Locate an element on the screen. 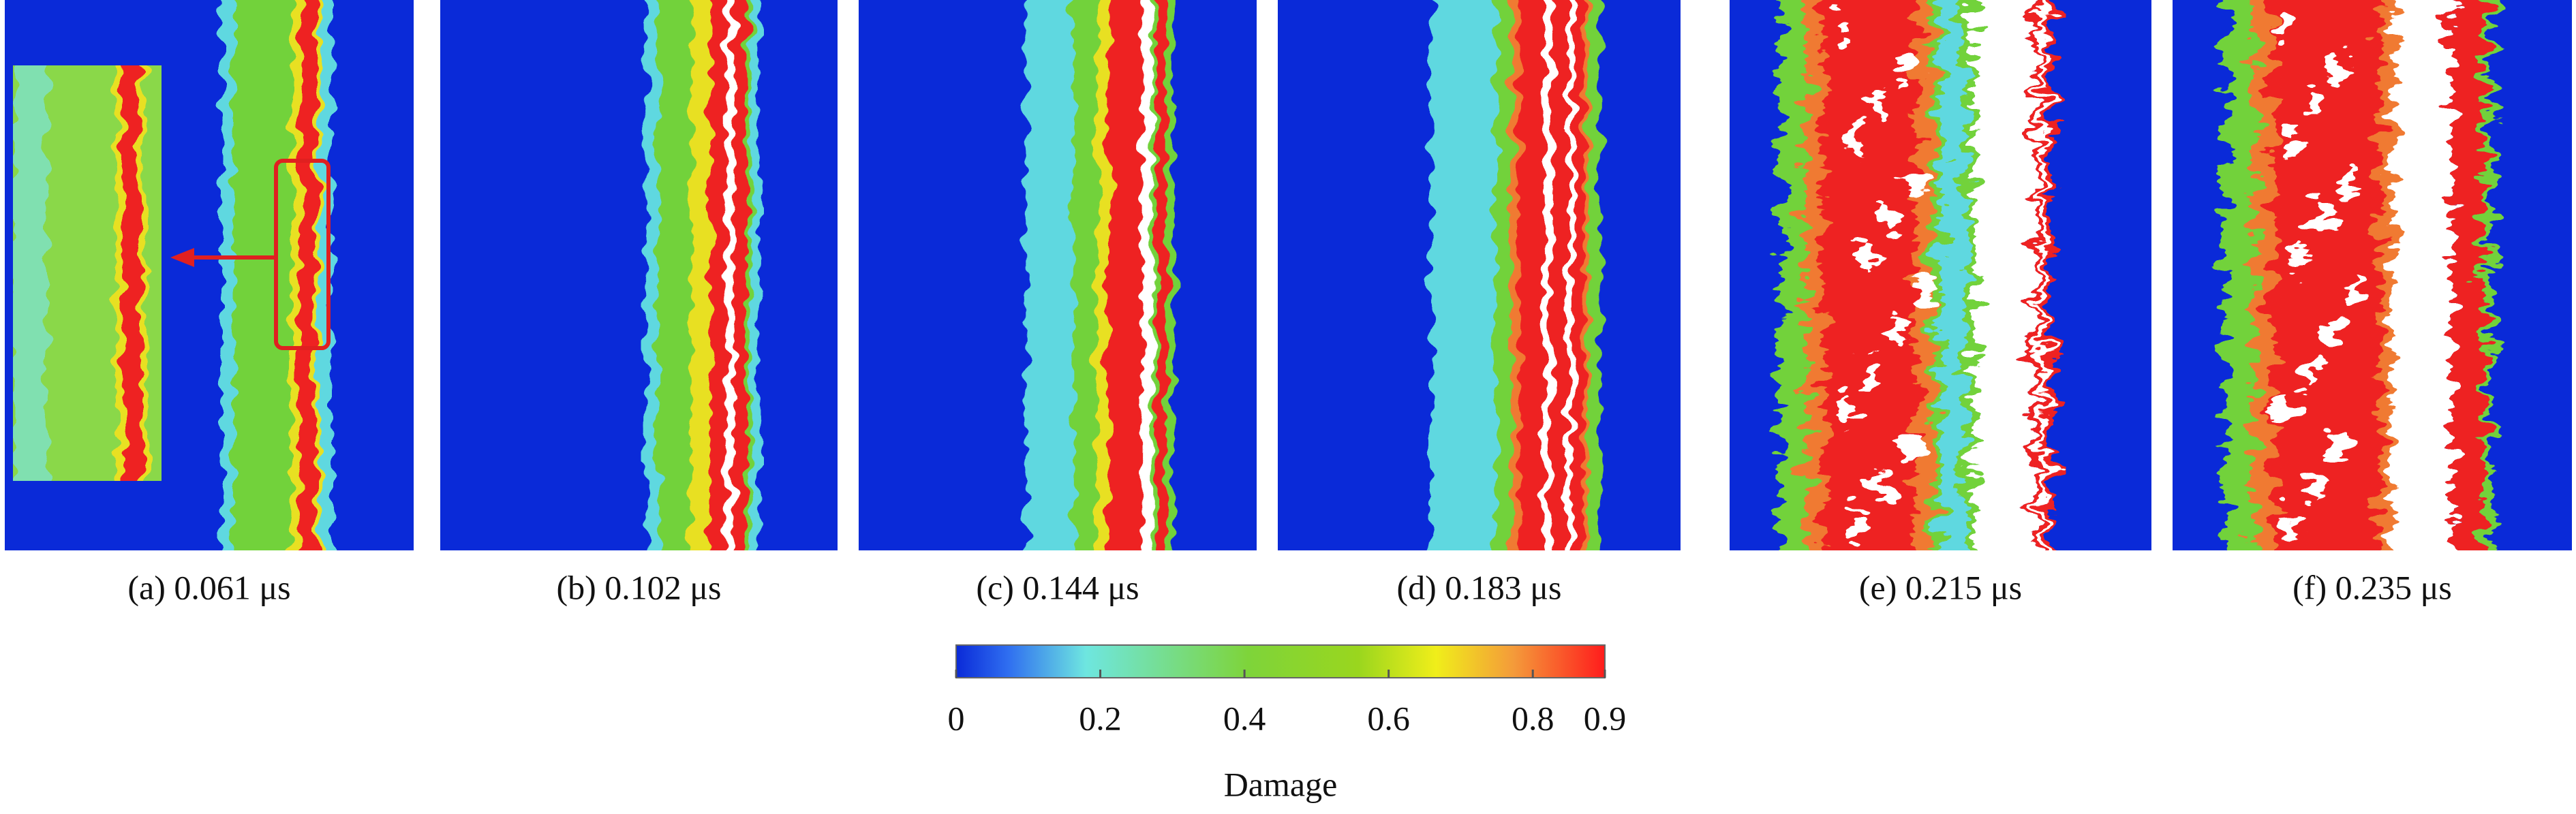  colorbar-tick-label: 0.9 is located at coordinates (1605, 718).